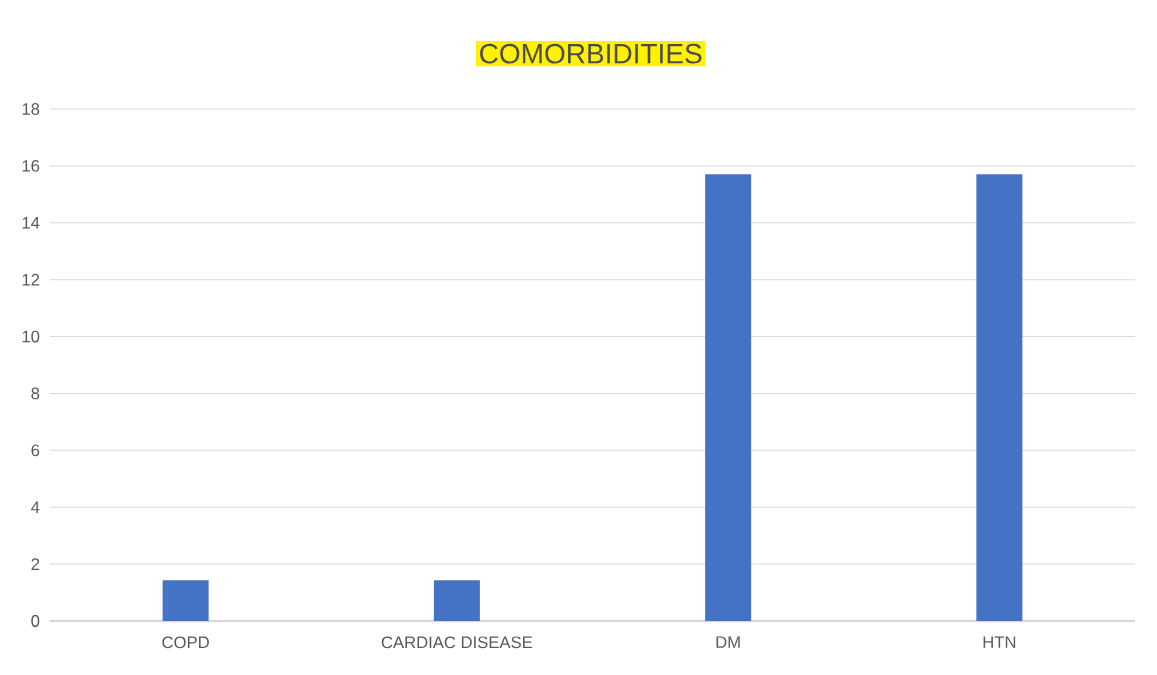  I want to click on y-tick-label: 8, so click(35, 393).